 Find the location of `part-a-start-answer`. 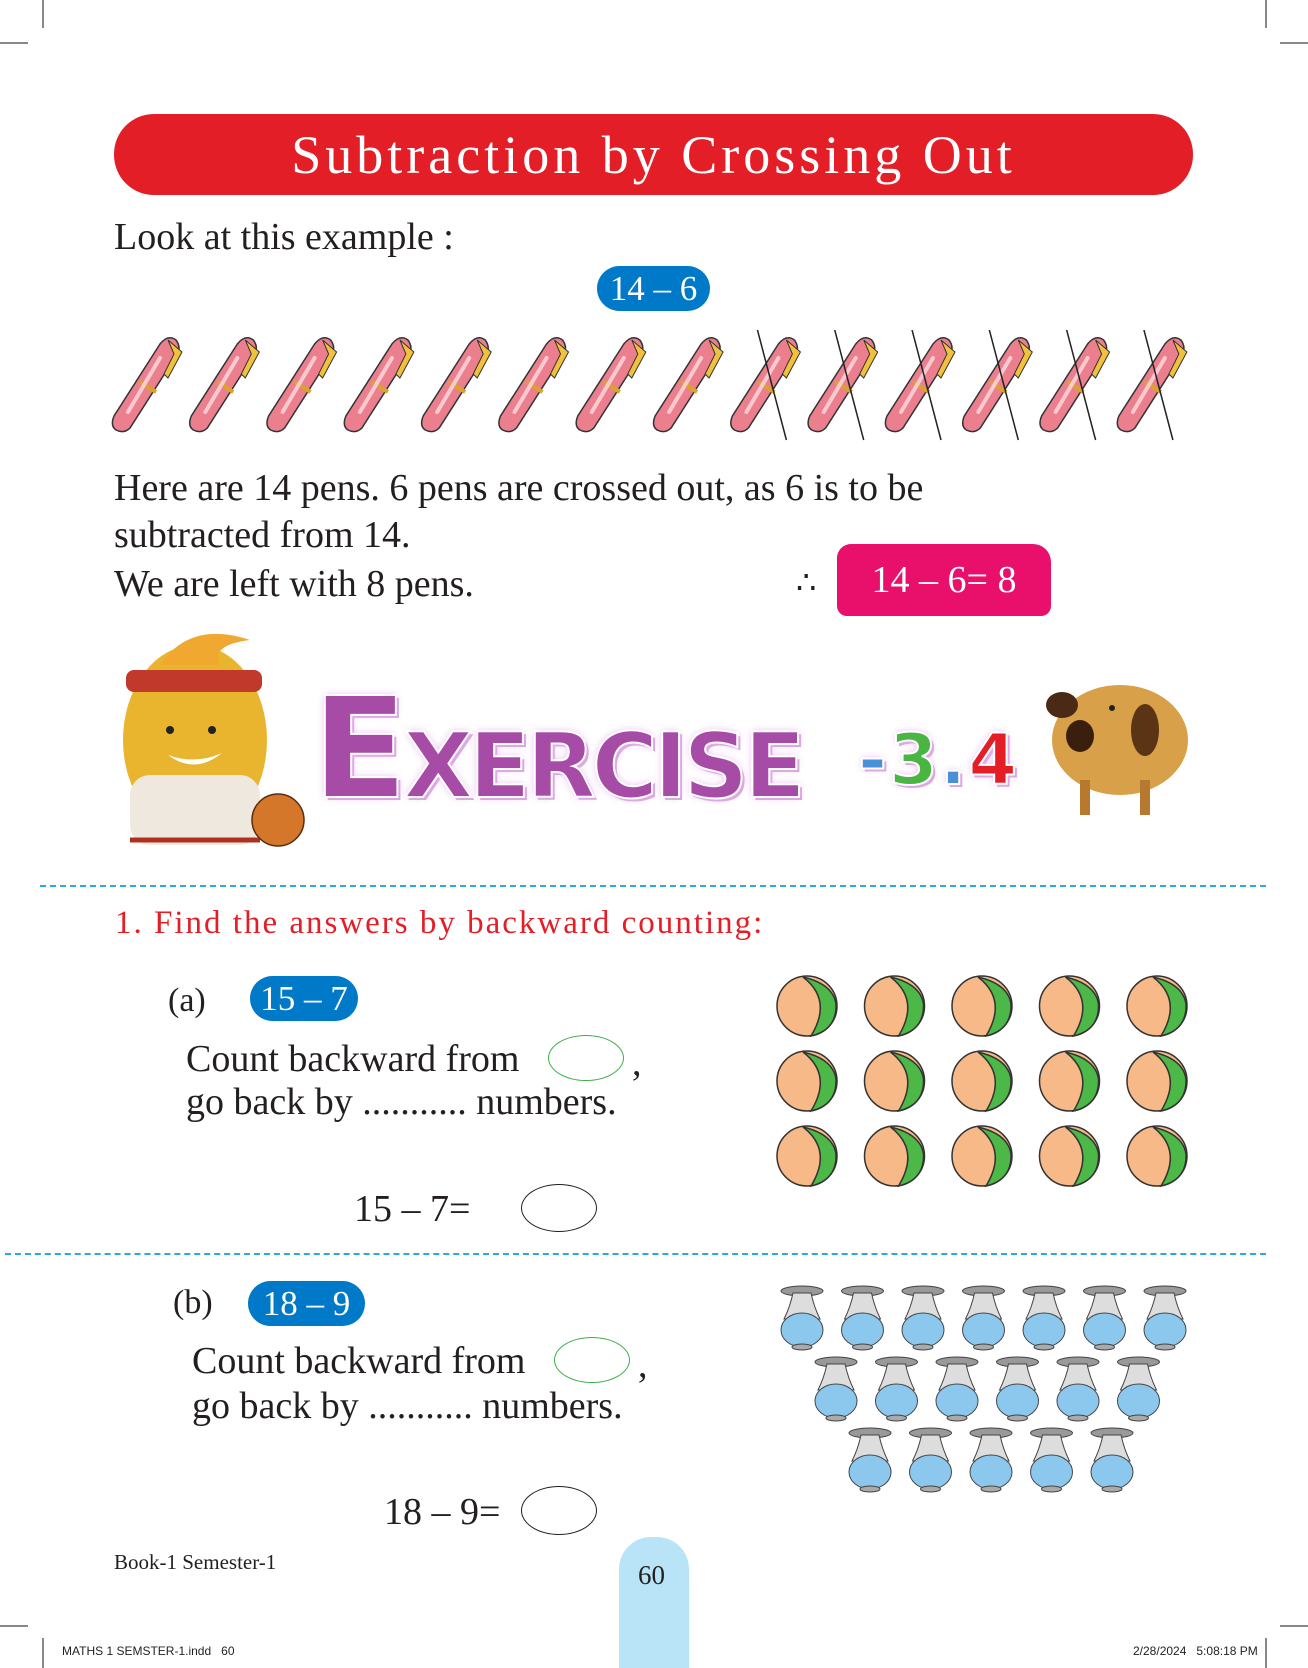

part-a-start-answer is located at coordinates (586, 1058).